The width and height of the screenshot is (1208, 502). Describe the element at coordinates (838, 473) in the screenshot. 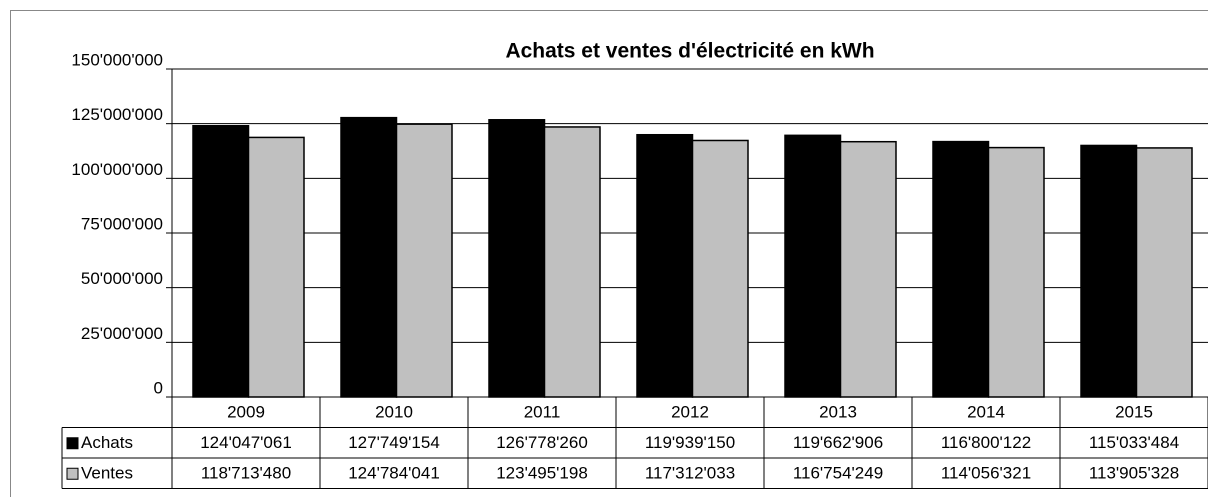

I see `data-label: 116'754'249` at that location.